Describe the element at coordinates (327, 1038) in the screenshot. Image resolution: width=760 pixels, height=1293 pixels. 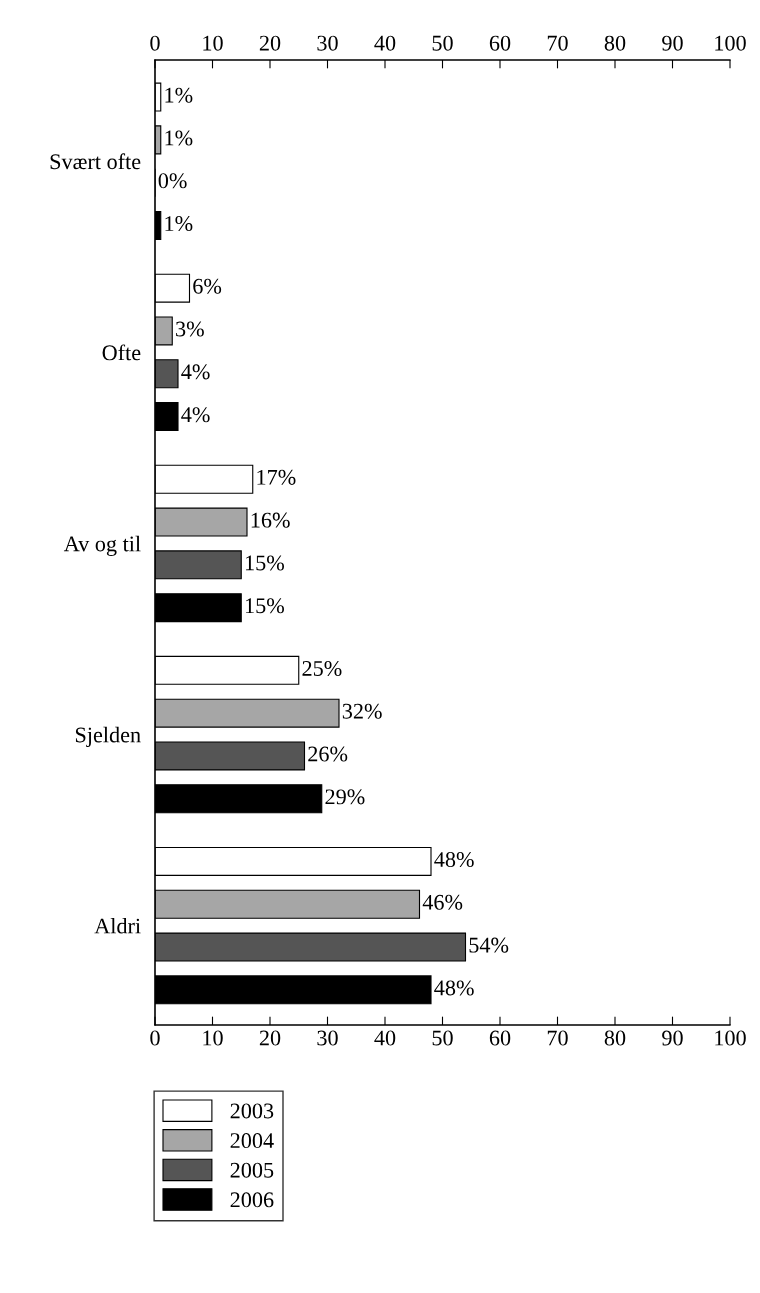
I see `x-tick-label: 30` at that location.